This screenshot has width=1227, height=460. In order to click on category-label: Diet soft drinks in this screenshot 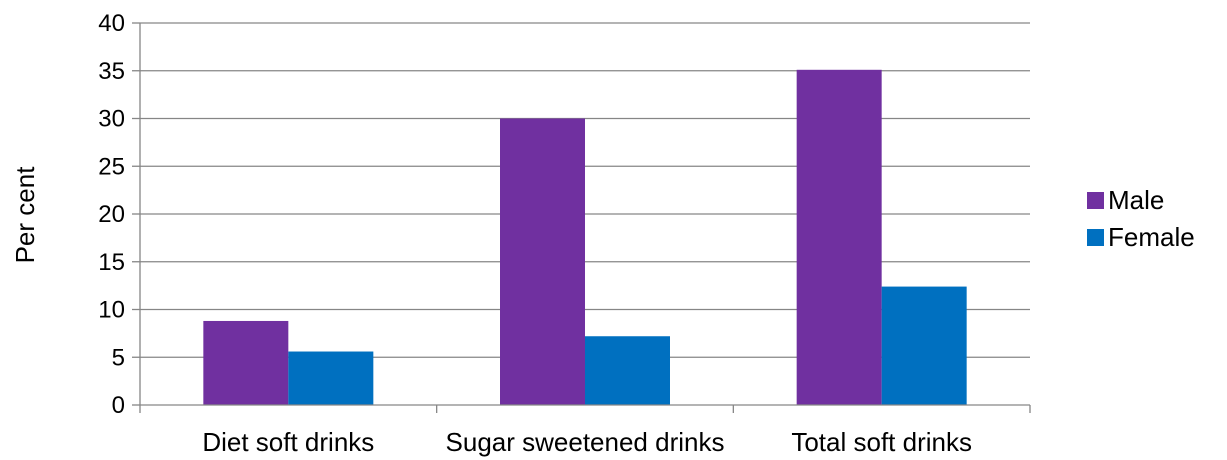, I will do `click(288, 442)`.